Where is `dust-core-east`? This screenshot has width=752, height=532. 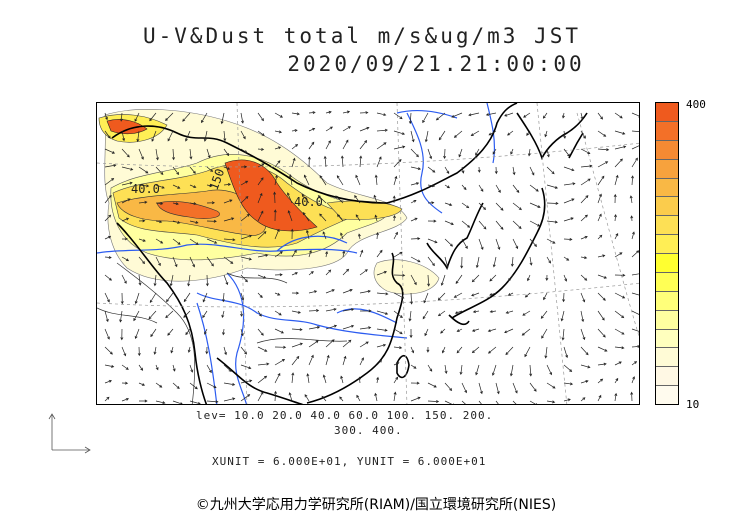 dust-core-east is located at coordinates (271, 195).